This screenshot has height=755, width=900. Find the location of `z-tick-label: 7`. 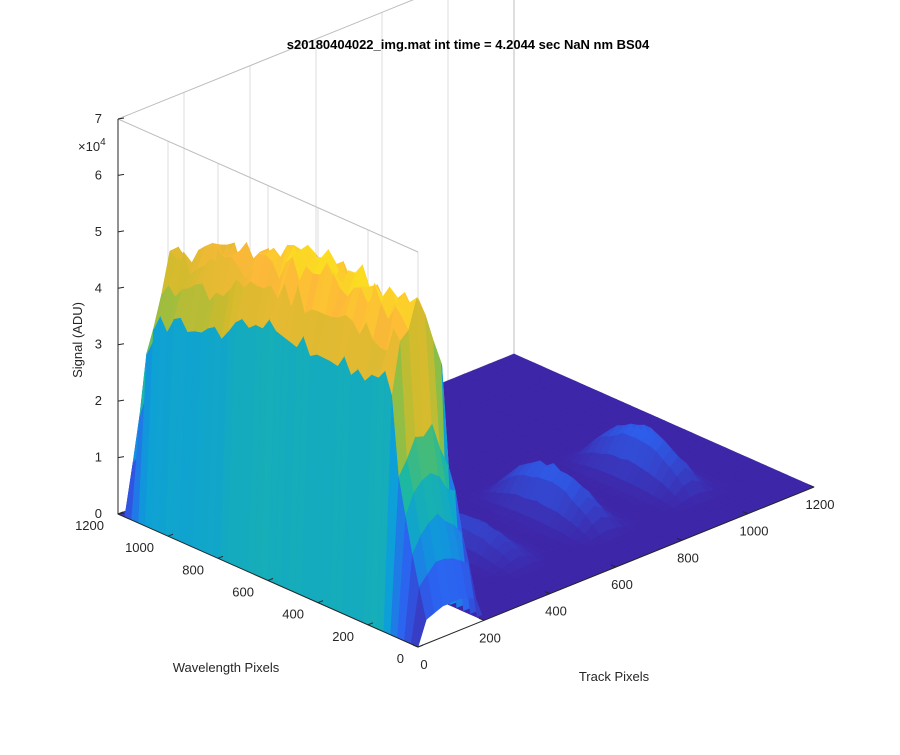

z-tick-label: 7 is located at coordinates (98, 118).